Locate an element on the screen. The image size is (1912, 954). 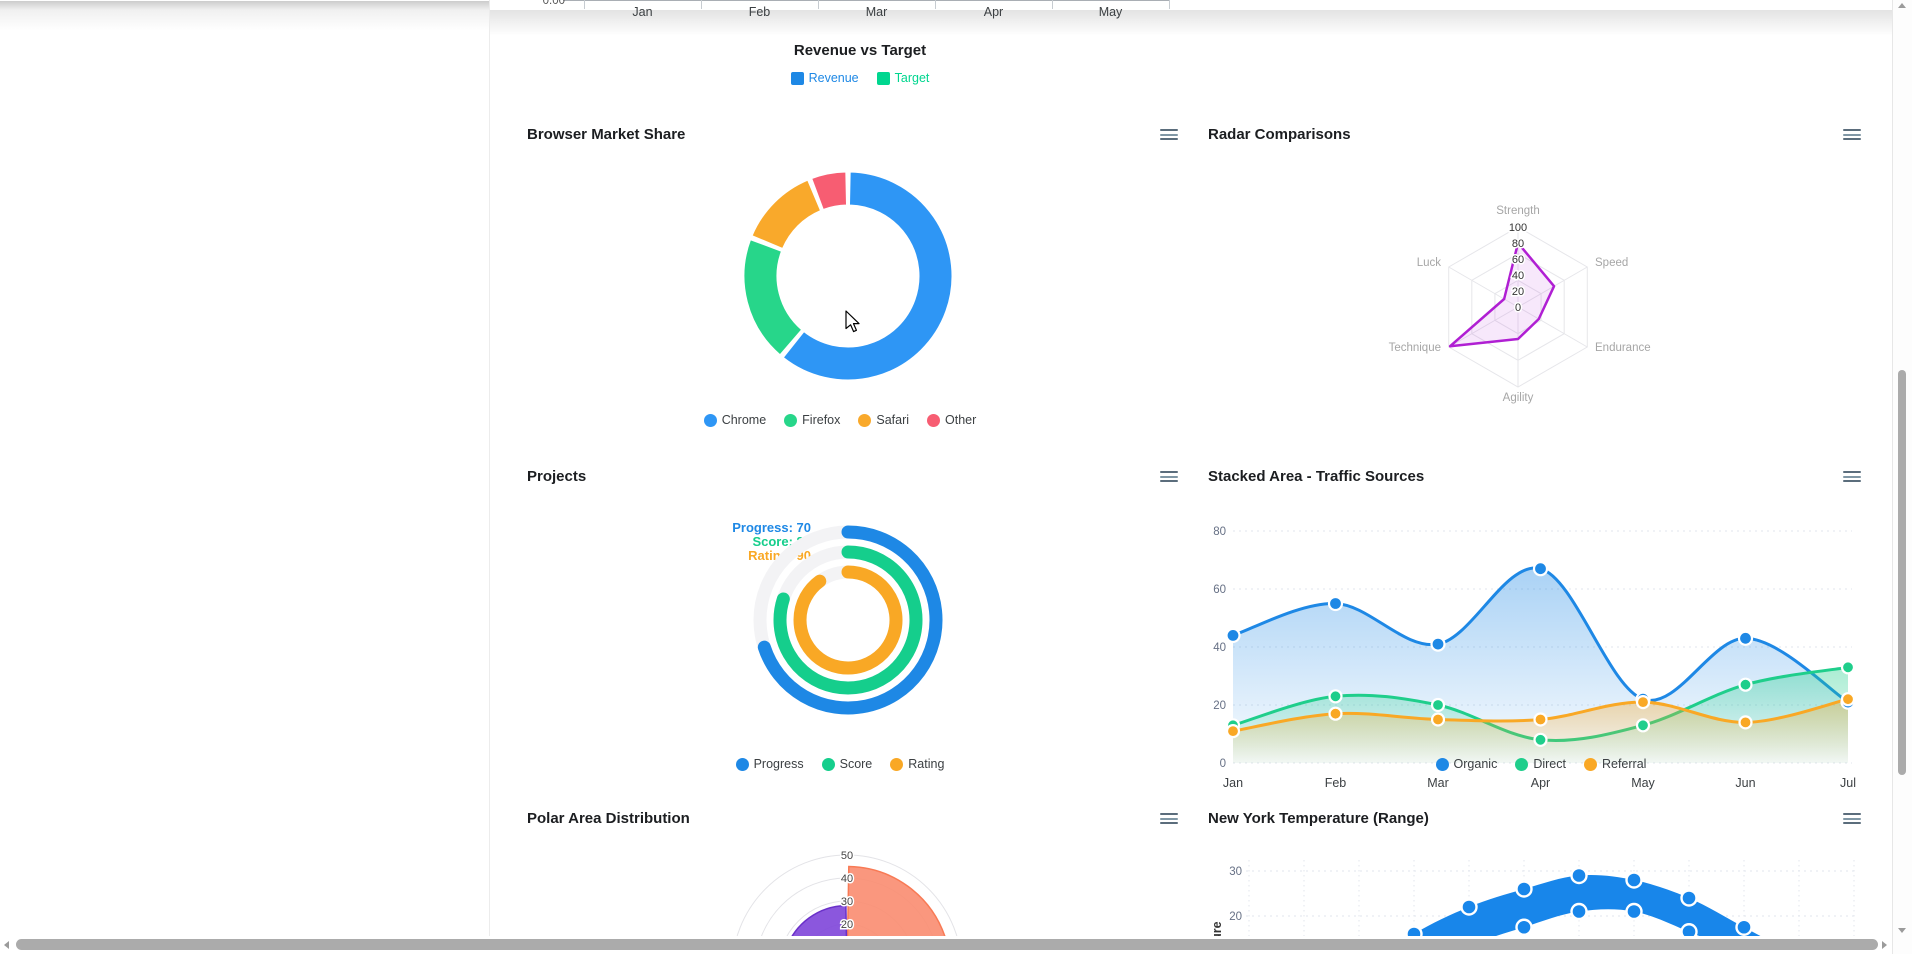
svg-text: Endurance is located at coordinates (1623, 348).